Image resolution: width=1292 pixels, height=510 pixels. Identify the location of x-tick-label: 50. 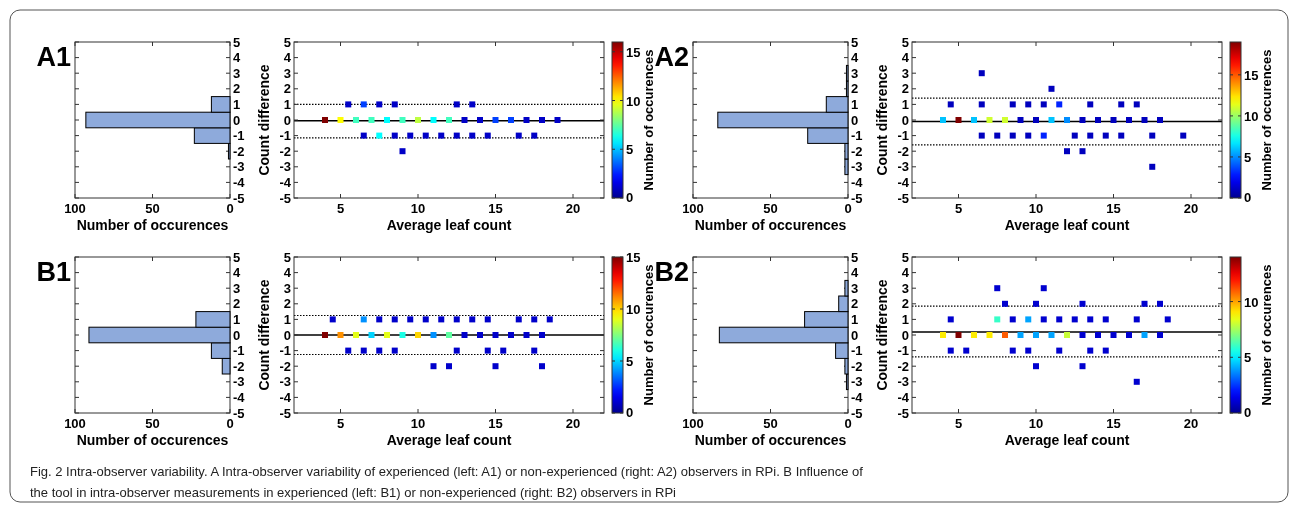
(770, 208).